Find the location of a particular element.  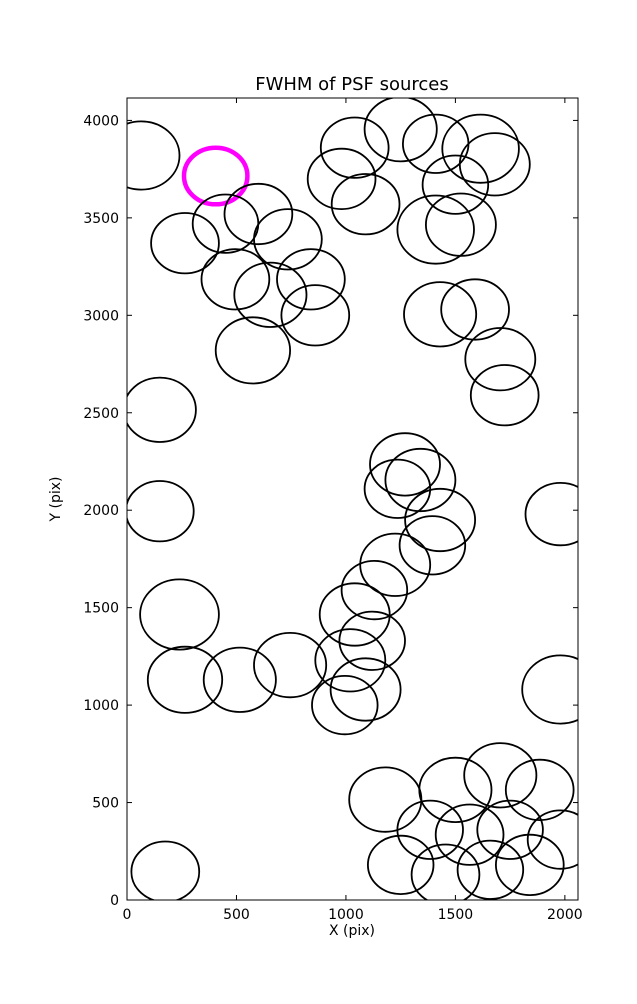

x-tick-label: 2000 is located at coordinates (565, 915).